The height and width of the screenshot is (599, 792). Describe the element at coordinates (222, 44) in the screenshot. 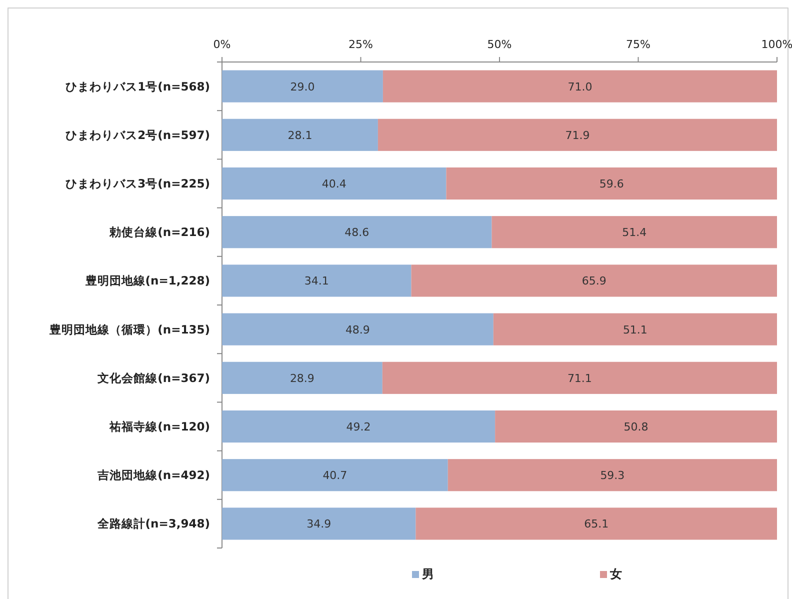

I see `x-tick-label: 0%` at that location.